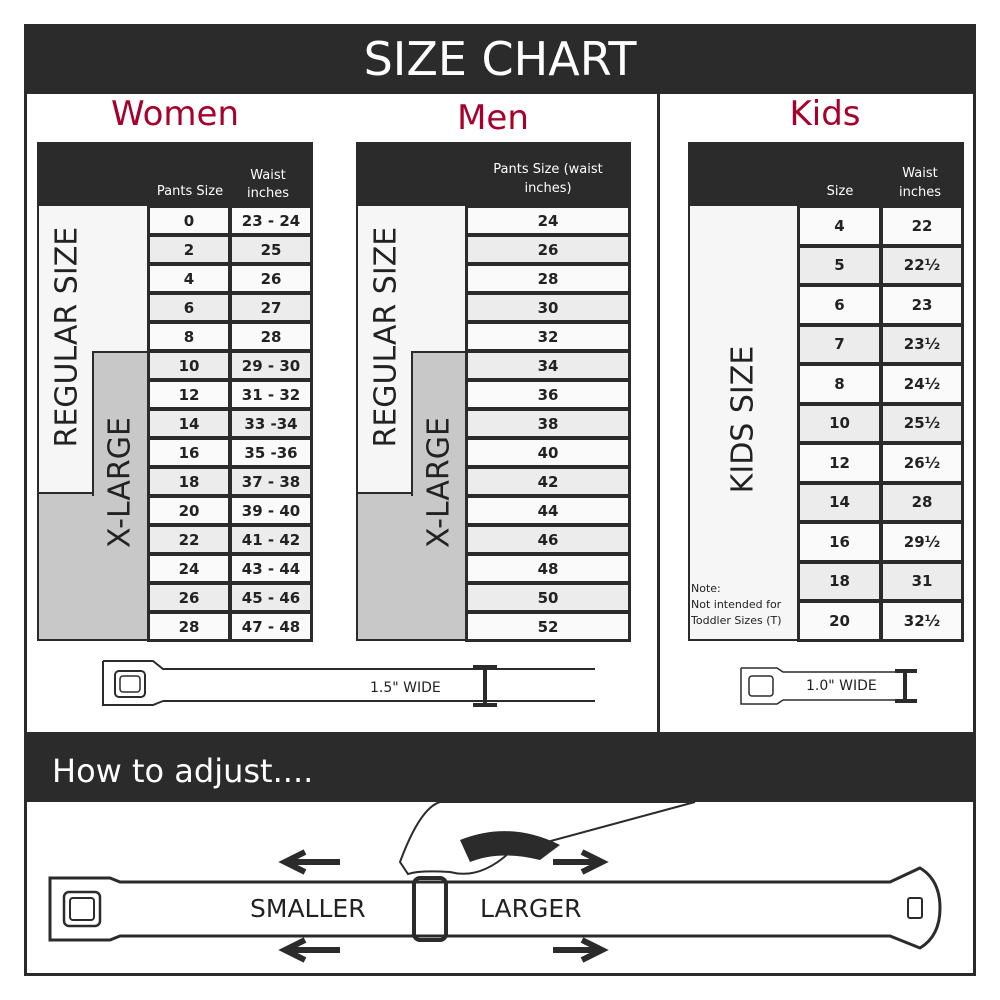 The width and height of the screenshot is (1000, 1000). What do you see at coordinates (706, 588) in the screenshot?
I see `kids-note-title: Note:` at bounding box center [706, 588].